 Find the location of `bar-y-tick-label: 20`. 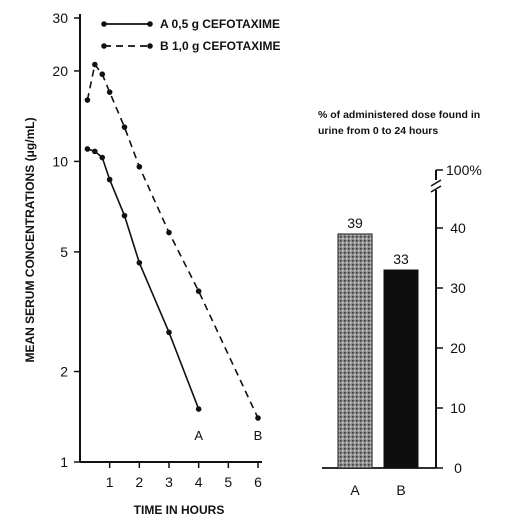

bar-y-tick-label: 20 is located at coordinates (458, 348).